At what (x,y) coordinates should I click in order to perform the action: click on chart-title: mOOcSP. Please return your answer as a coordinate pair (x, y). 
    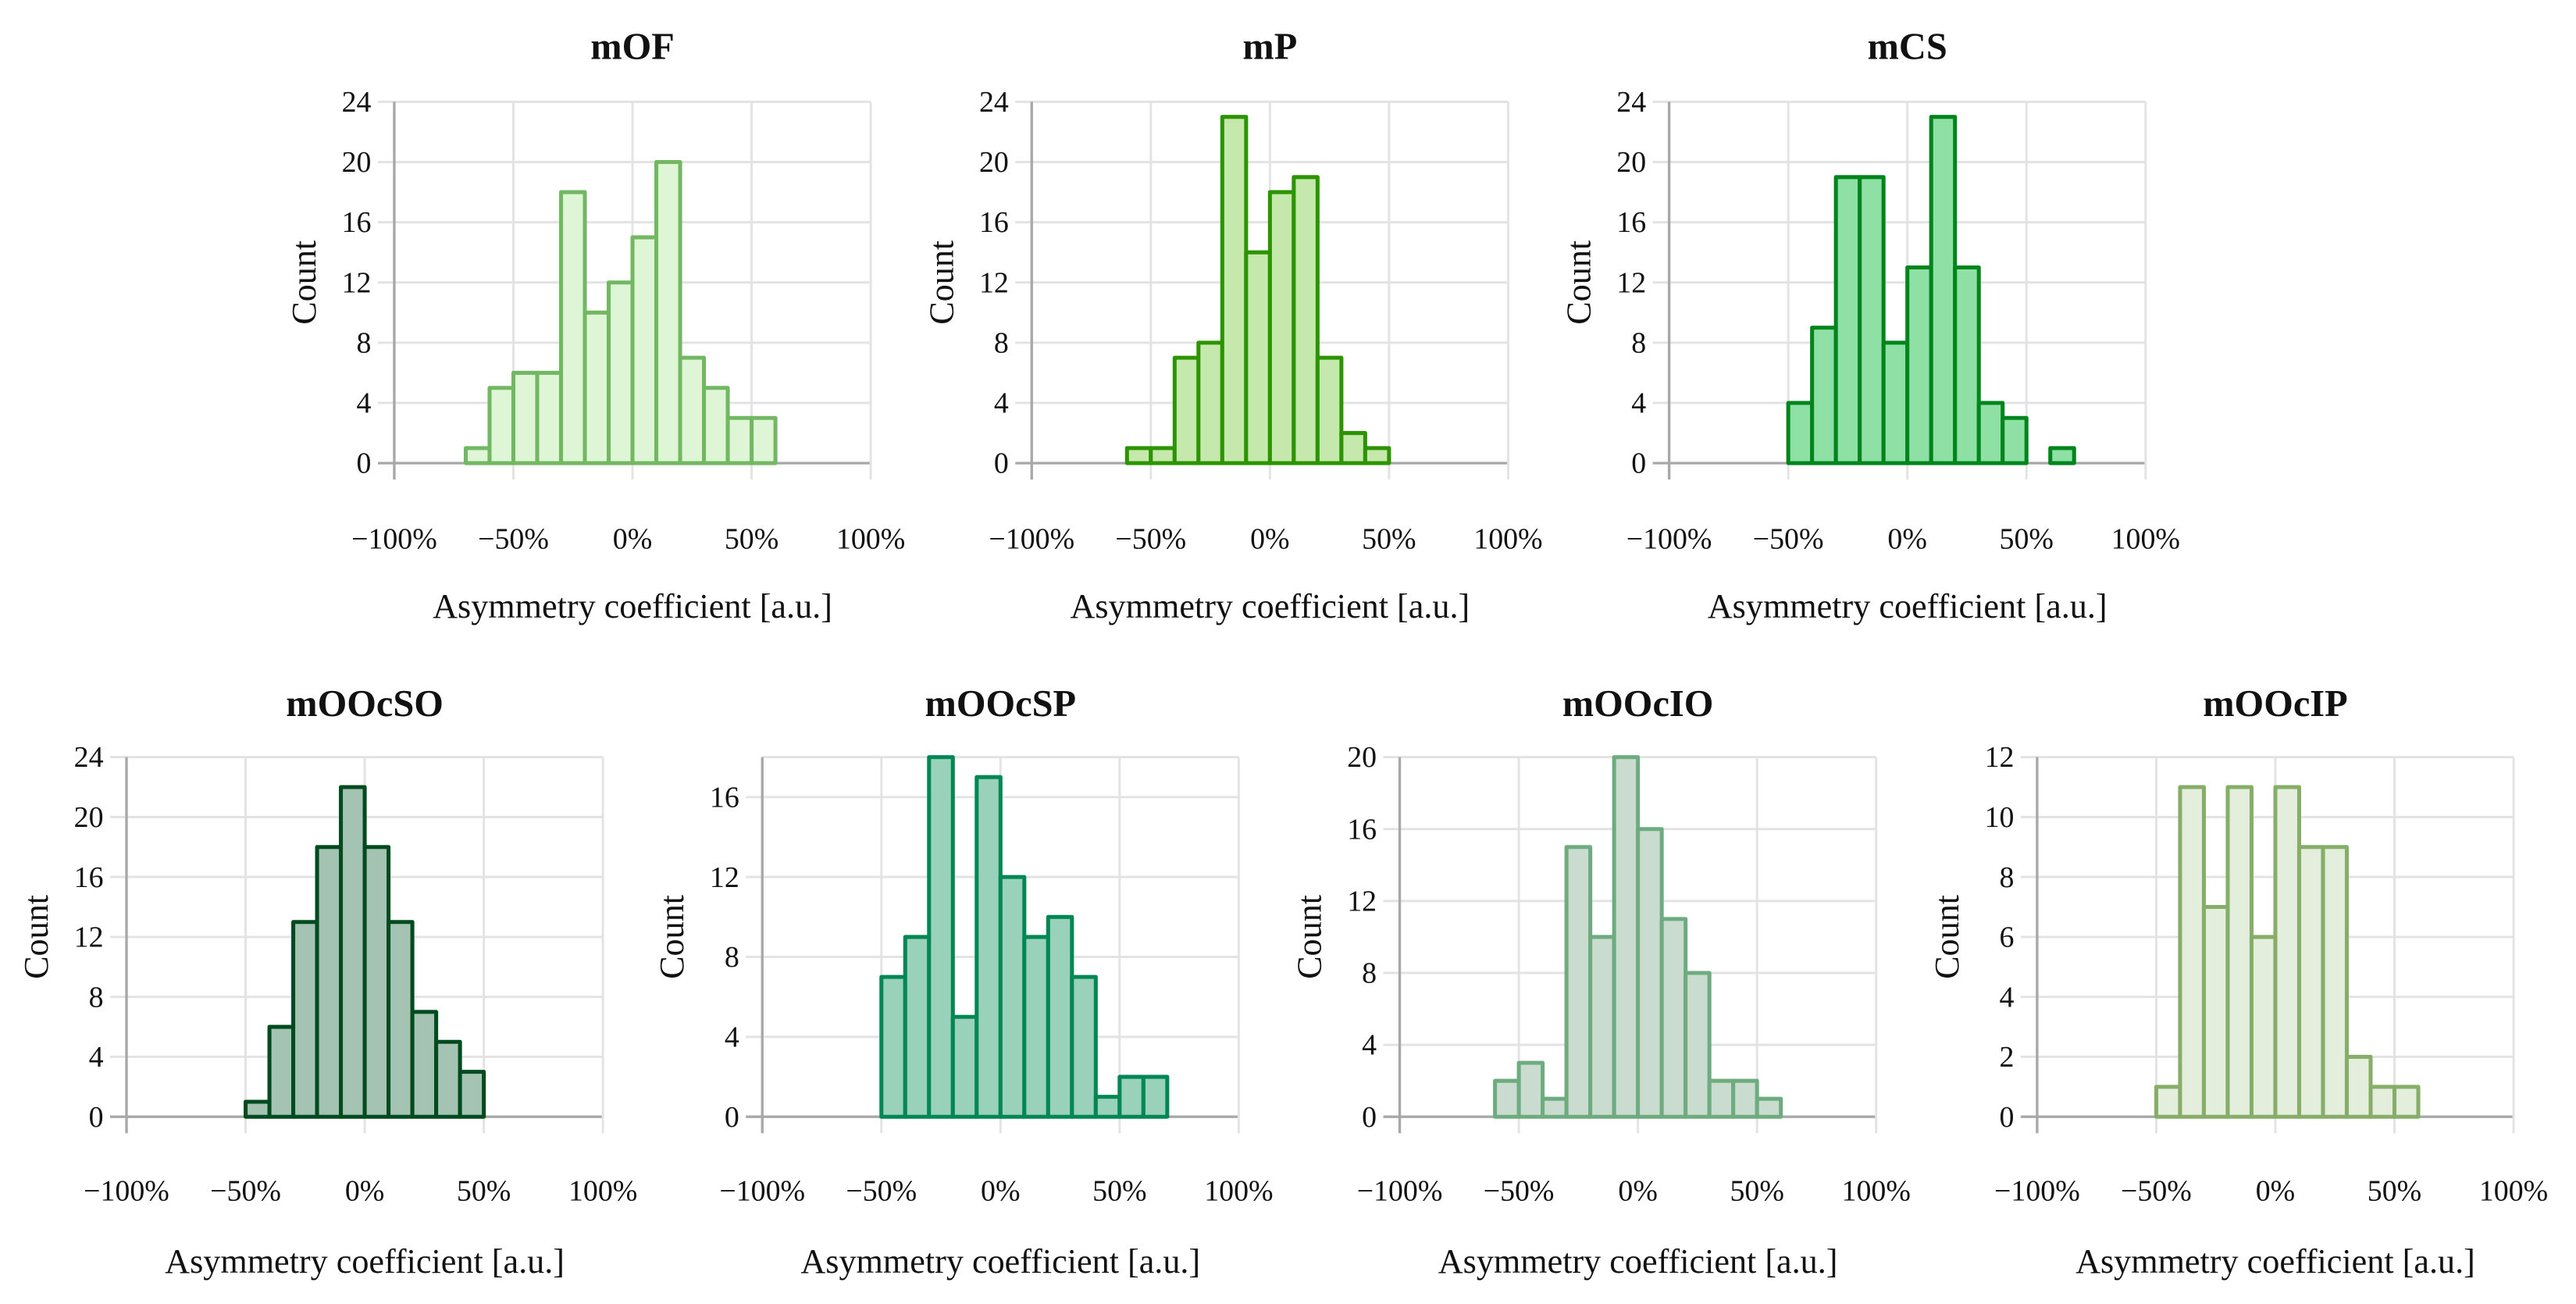
    Looking at the image, I should click on (1001, 704).